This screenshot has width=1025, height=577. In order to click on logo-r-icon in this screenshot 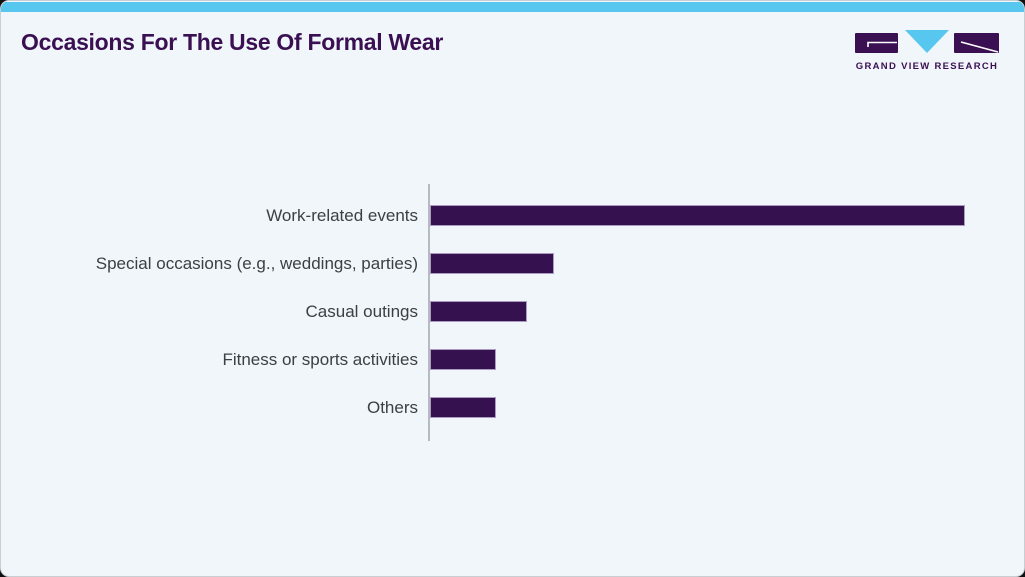, I will do `click(976, 43)`.